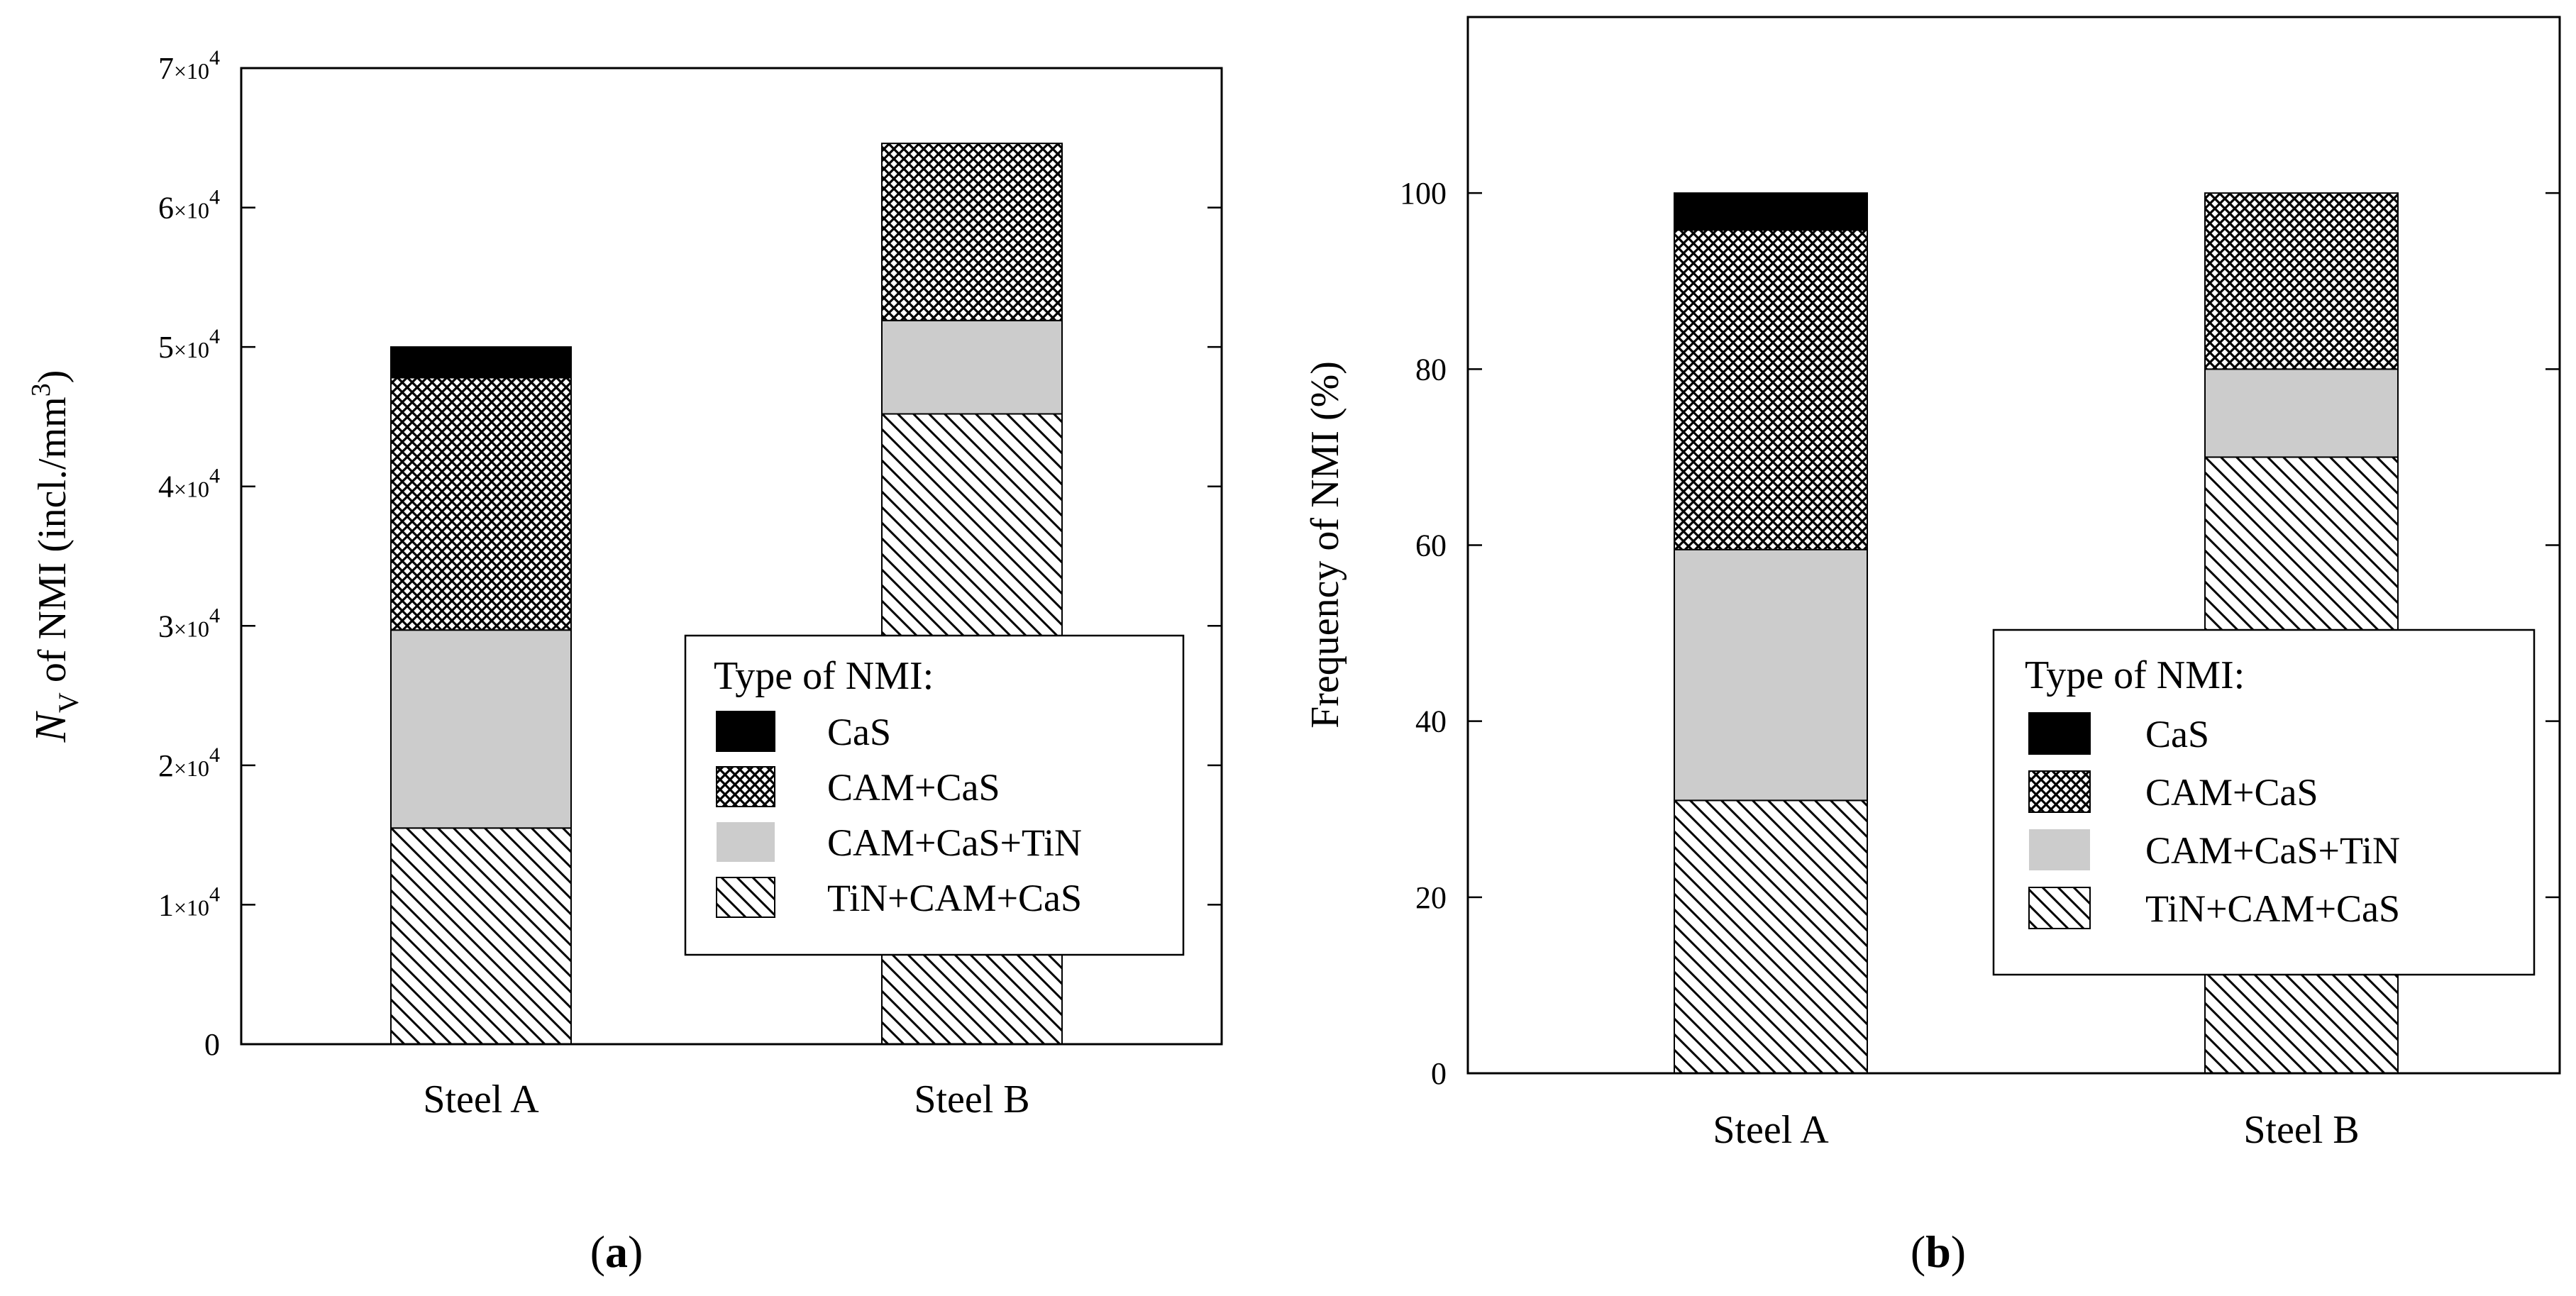  I want to click on panel-b-y-axis-text: Frequency of NMI, so click(1325, 580).